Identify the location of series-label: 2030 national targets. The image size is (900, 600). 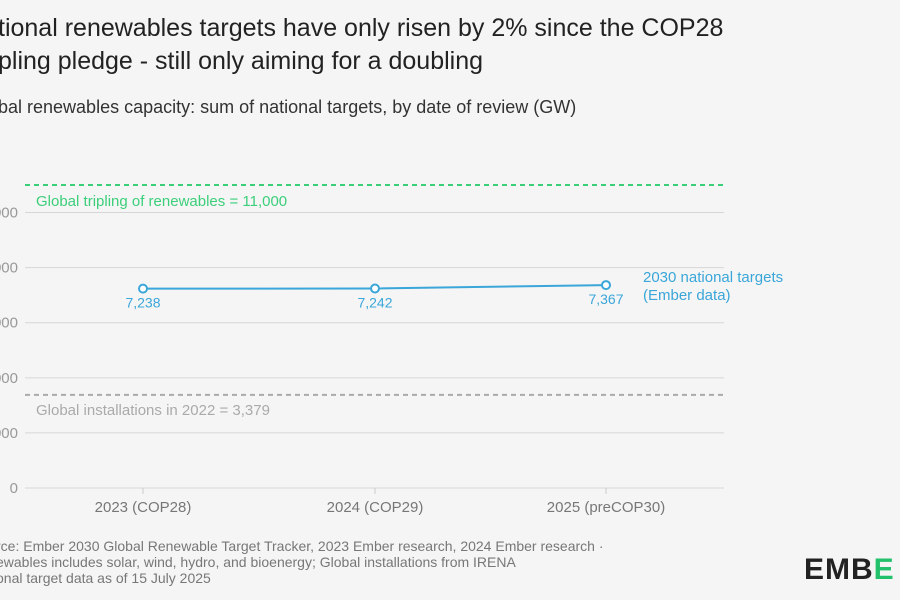
(713, 277).